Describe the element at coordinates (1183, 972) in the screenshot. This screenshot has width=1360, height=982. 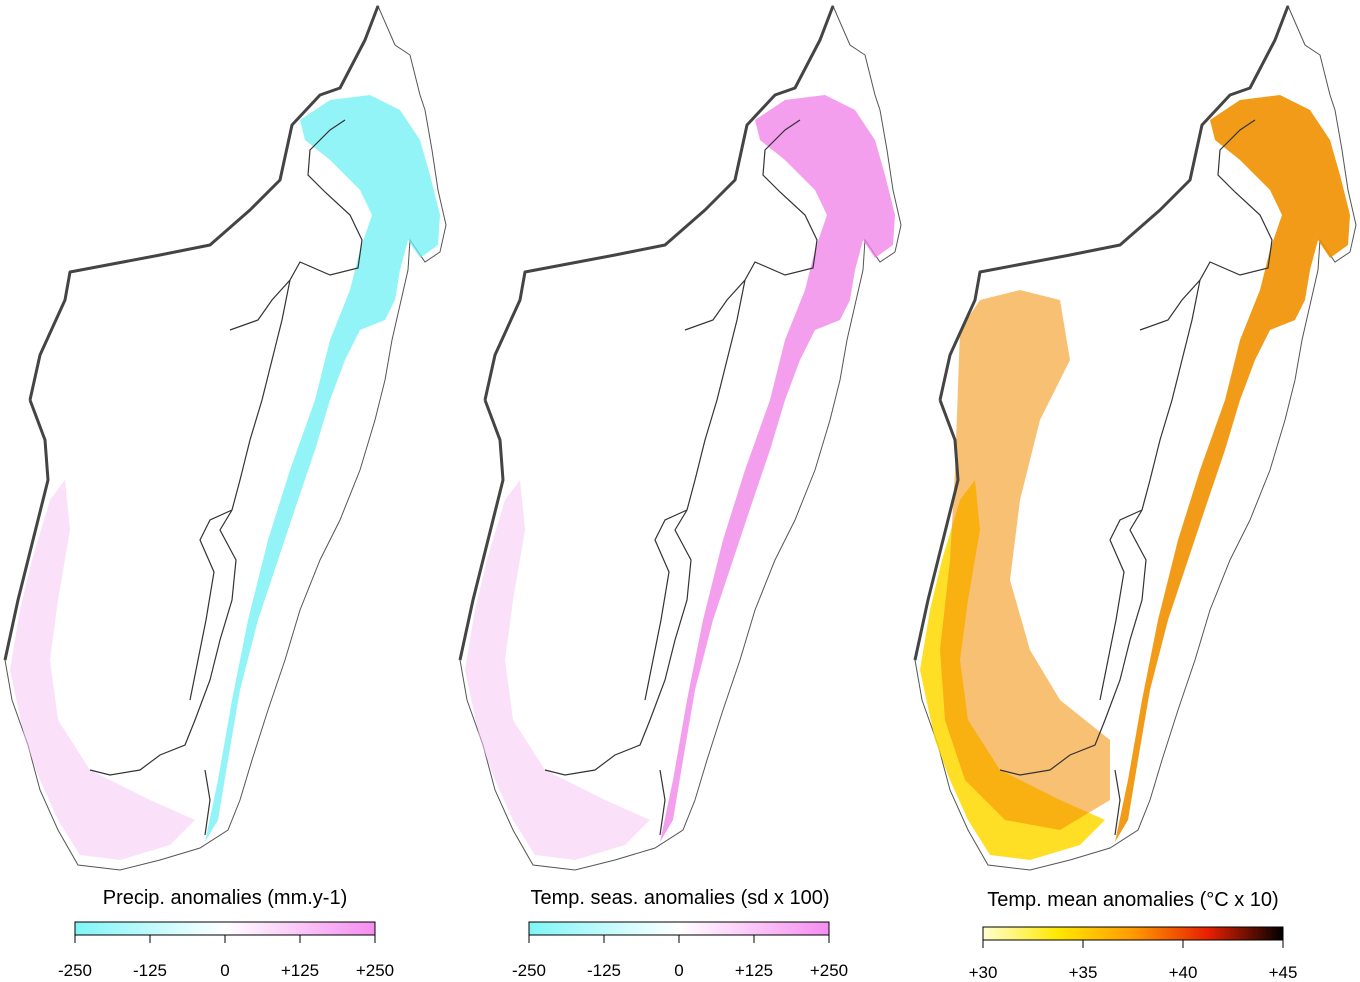
I see `tick-label: +40` at that location.